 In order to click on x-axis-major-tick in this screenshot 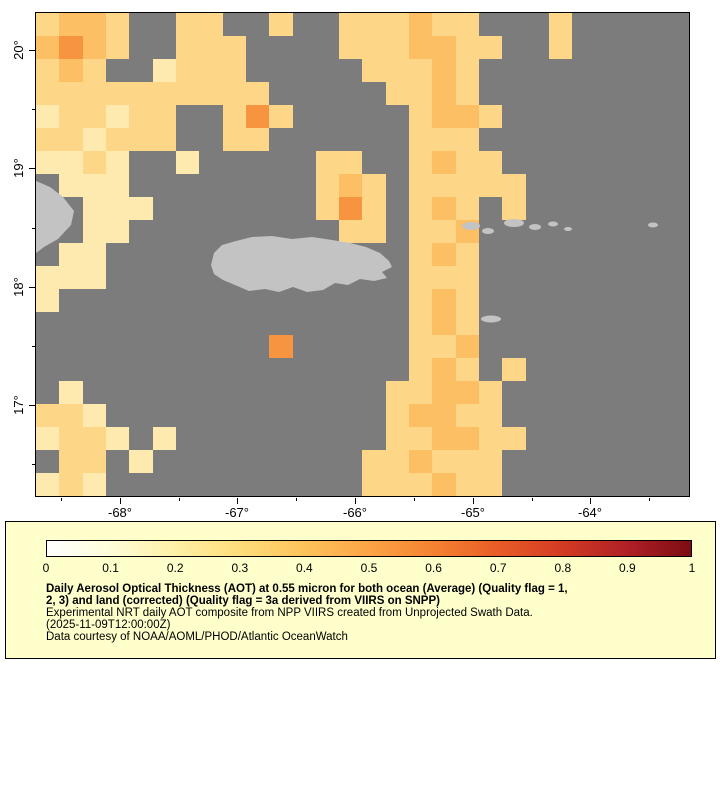, I will do `click(237, 501)`.